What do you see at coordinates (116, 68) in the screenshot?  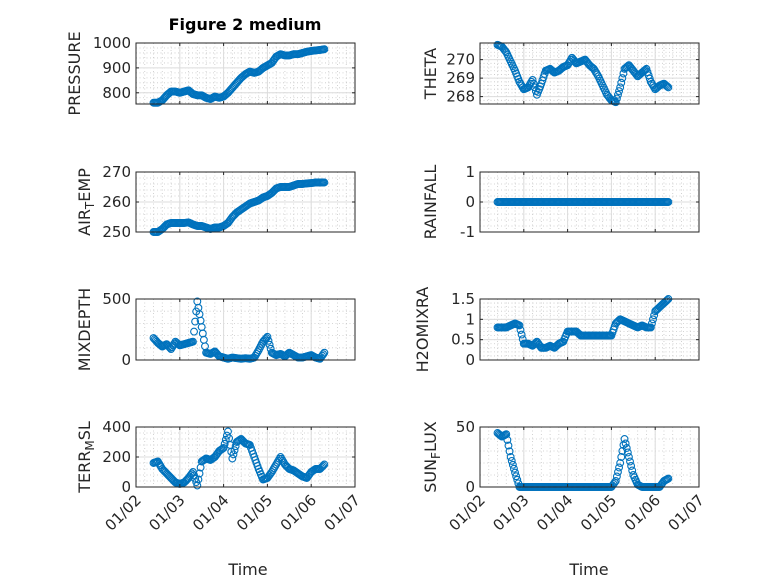 I see `ytick-label: 900` at bounding box center [116, 68].